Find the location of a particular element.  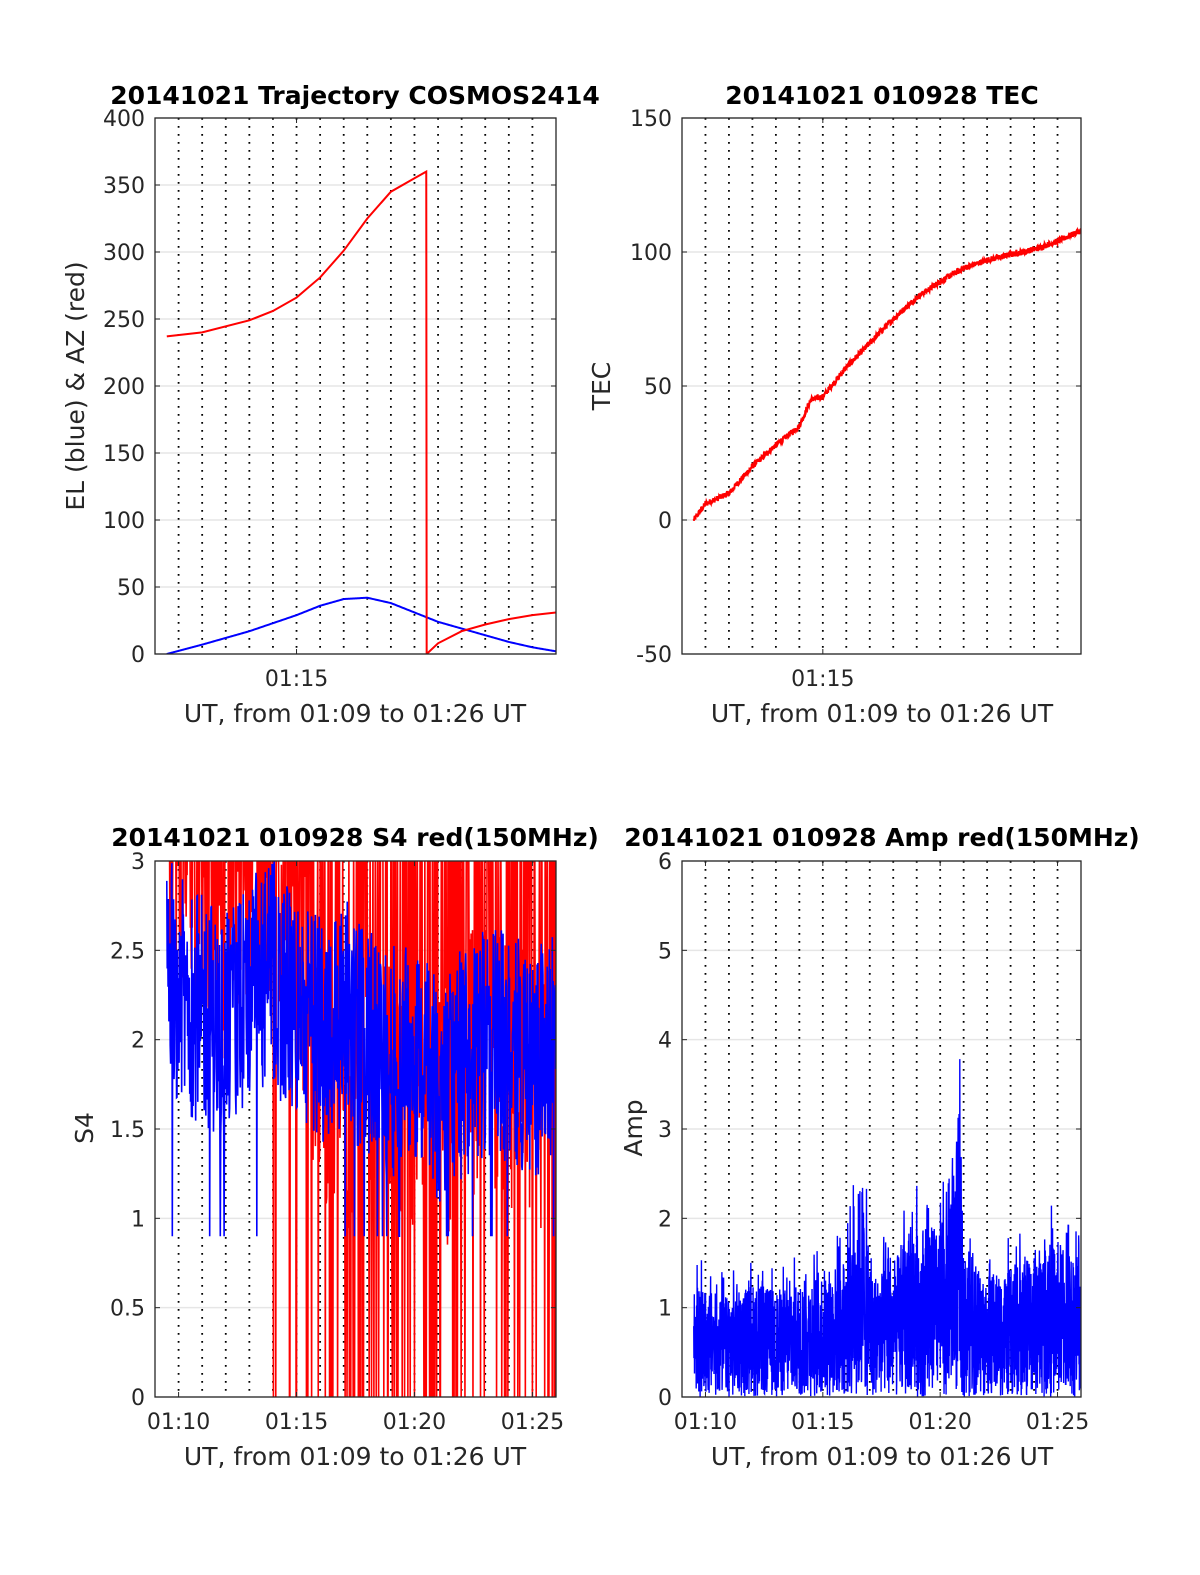

trajectory-y-ticks: 0 50 100 150 200 250 300 350 400 is located at coordinates (329, 387).